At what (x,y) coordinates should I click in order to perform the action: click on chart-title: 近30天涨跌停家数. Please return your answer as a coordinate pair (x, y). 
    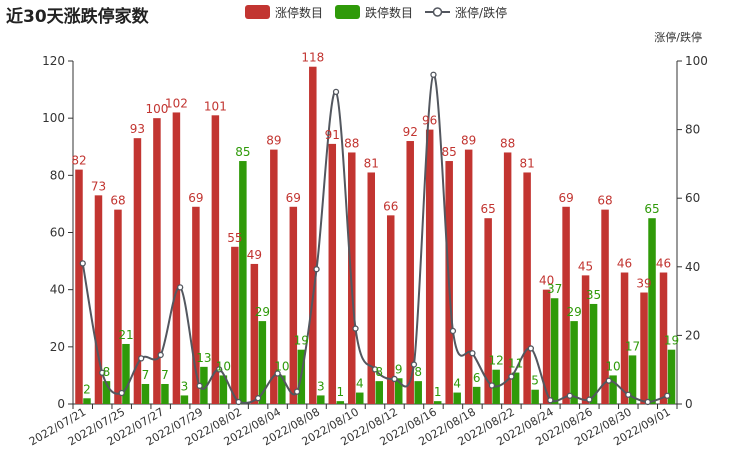
    Looking at the image, I should click on (77, 17).